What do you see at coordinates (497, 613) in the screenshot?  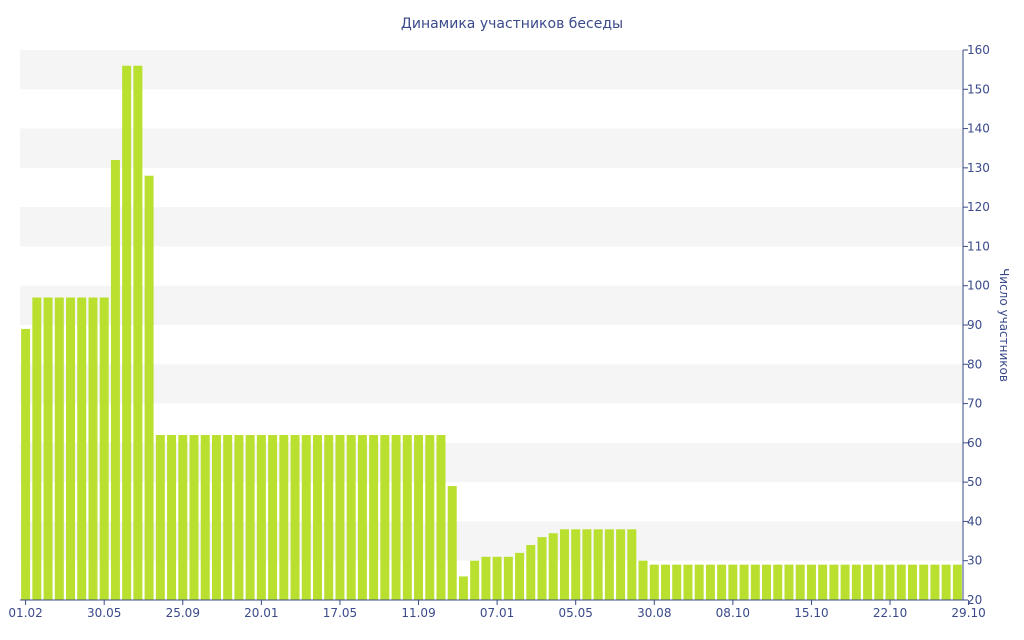 I see `x-tick-label: 07.01` at bounding box center [497, 613].